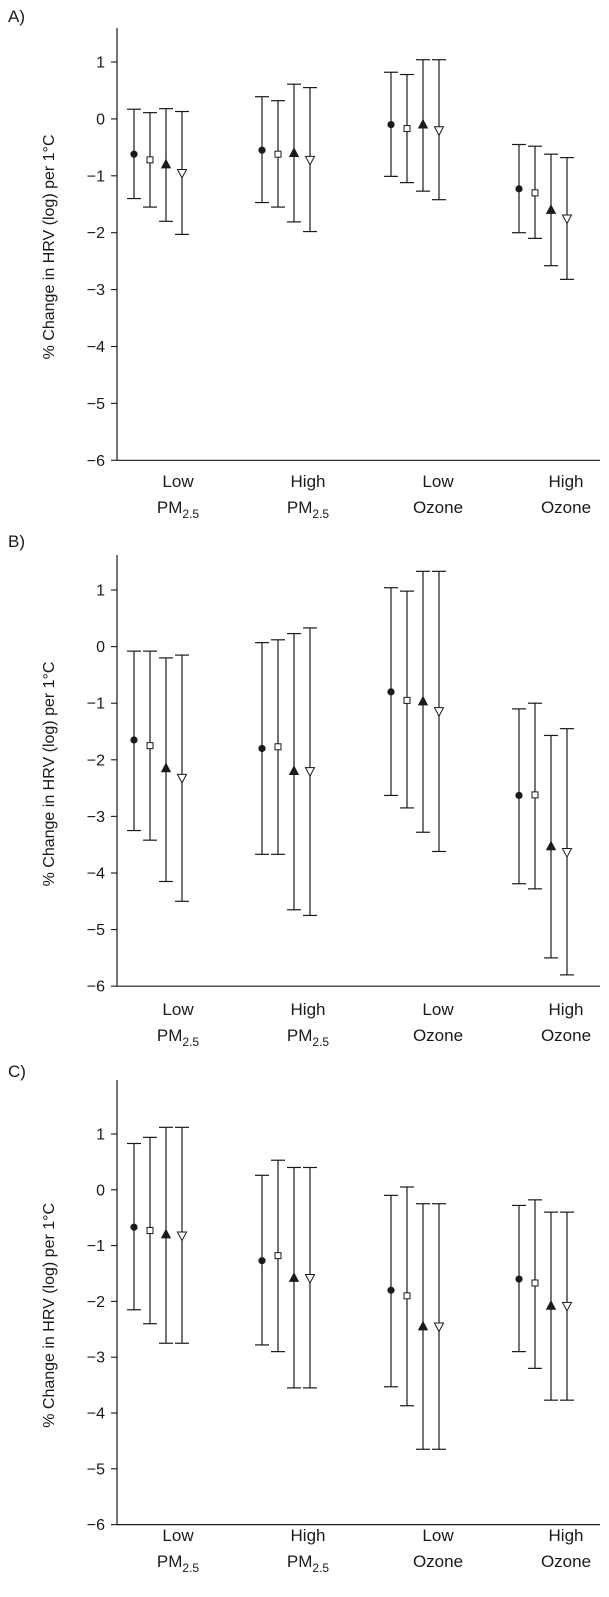 This screenshot has width=609, height=1597. I want to click on y-tick-label: 0, so click(100, 1190).